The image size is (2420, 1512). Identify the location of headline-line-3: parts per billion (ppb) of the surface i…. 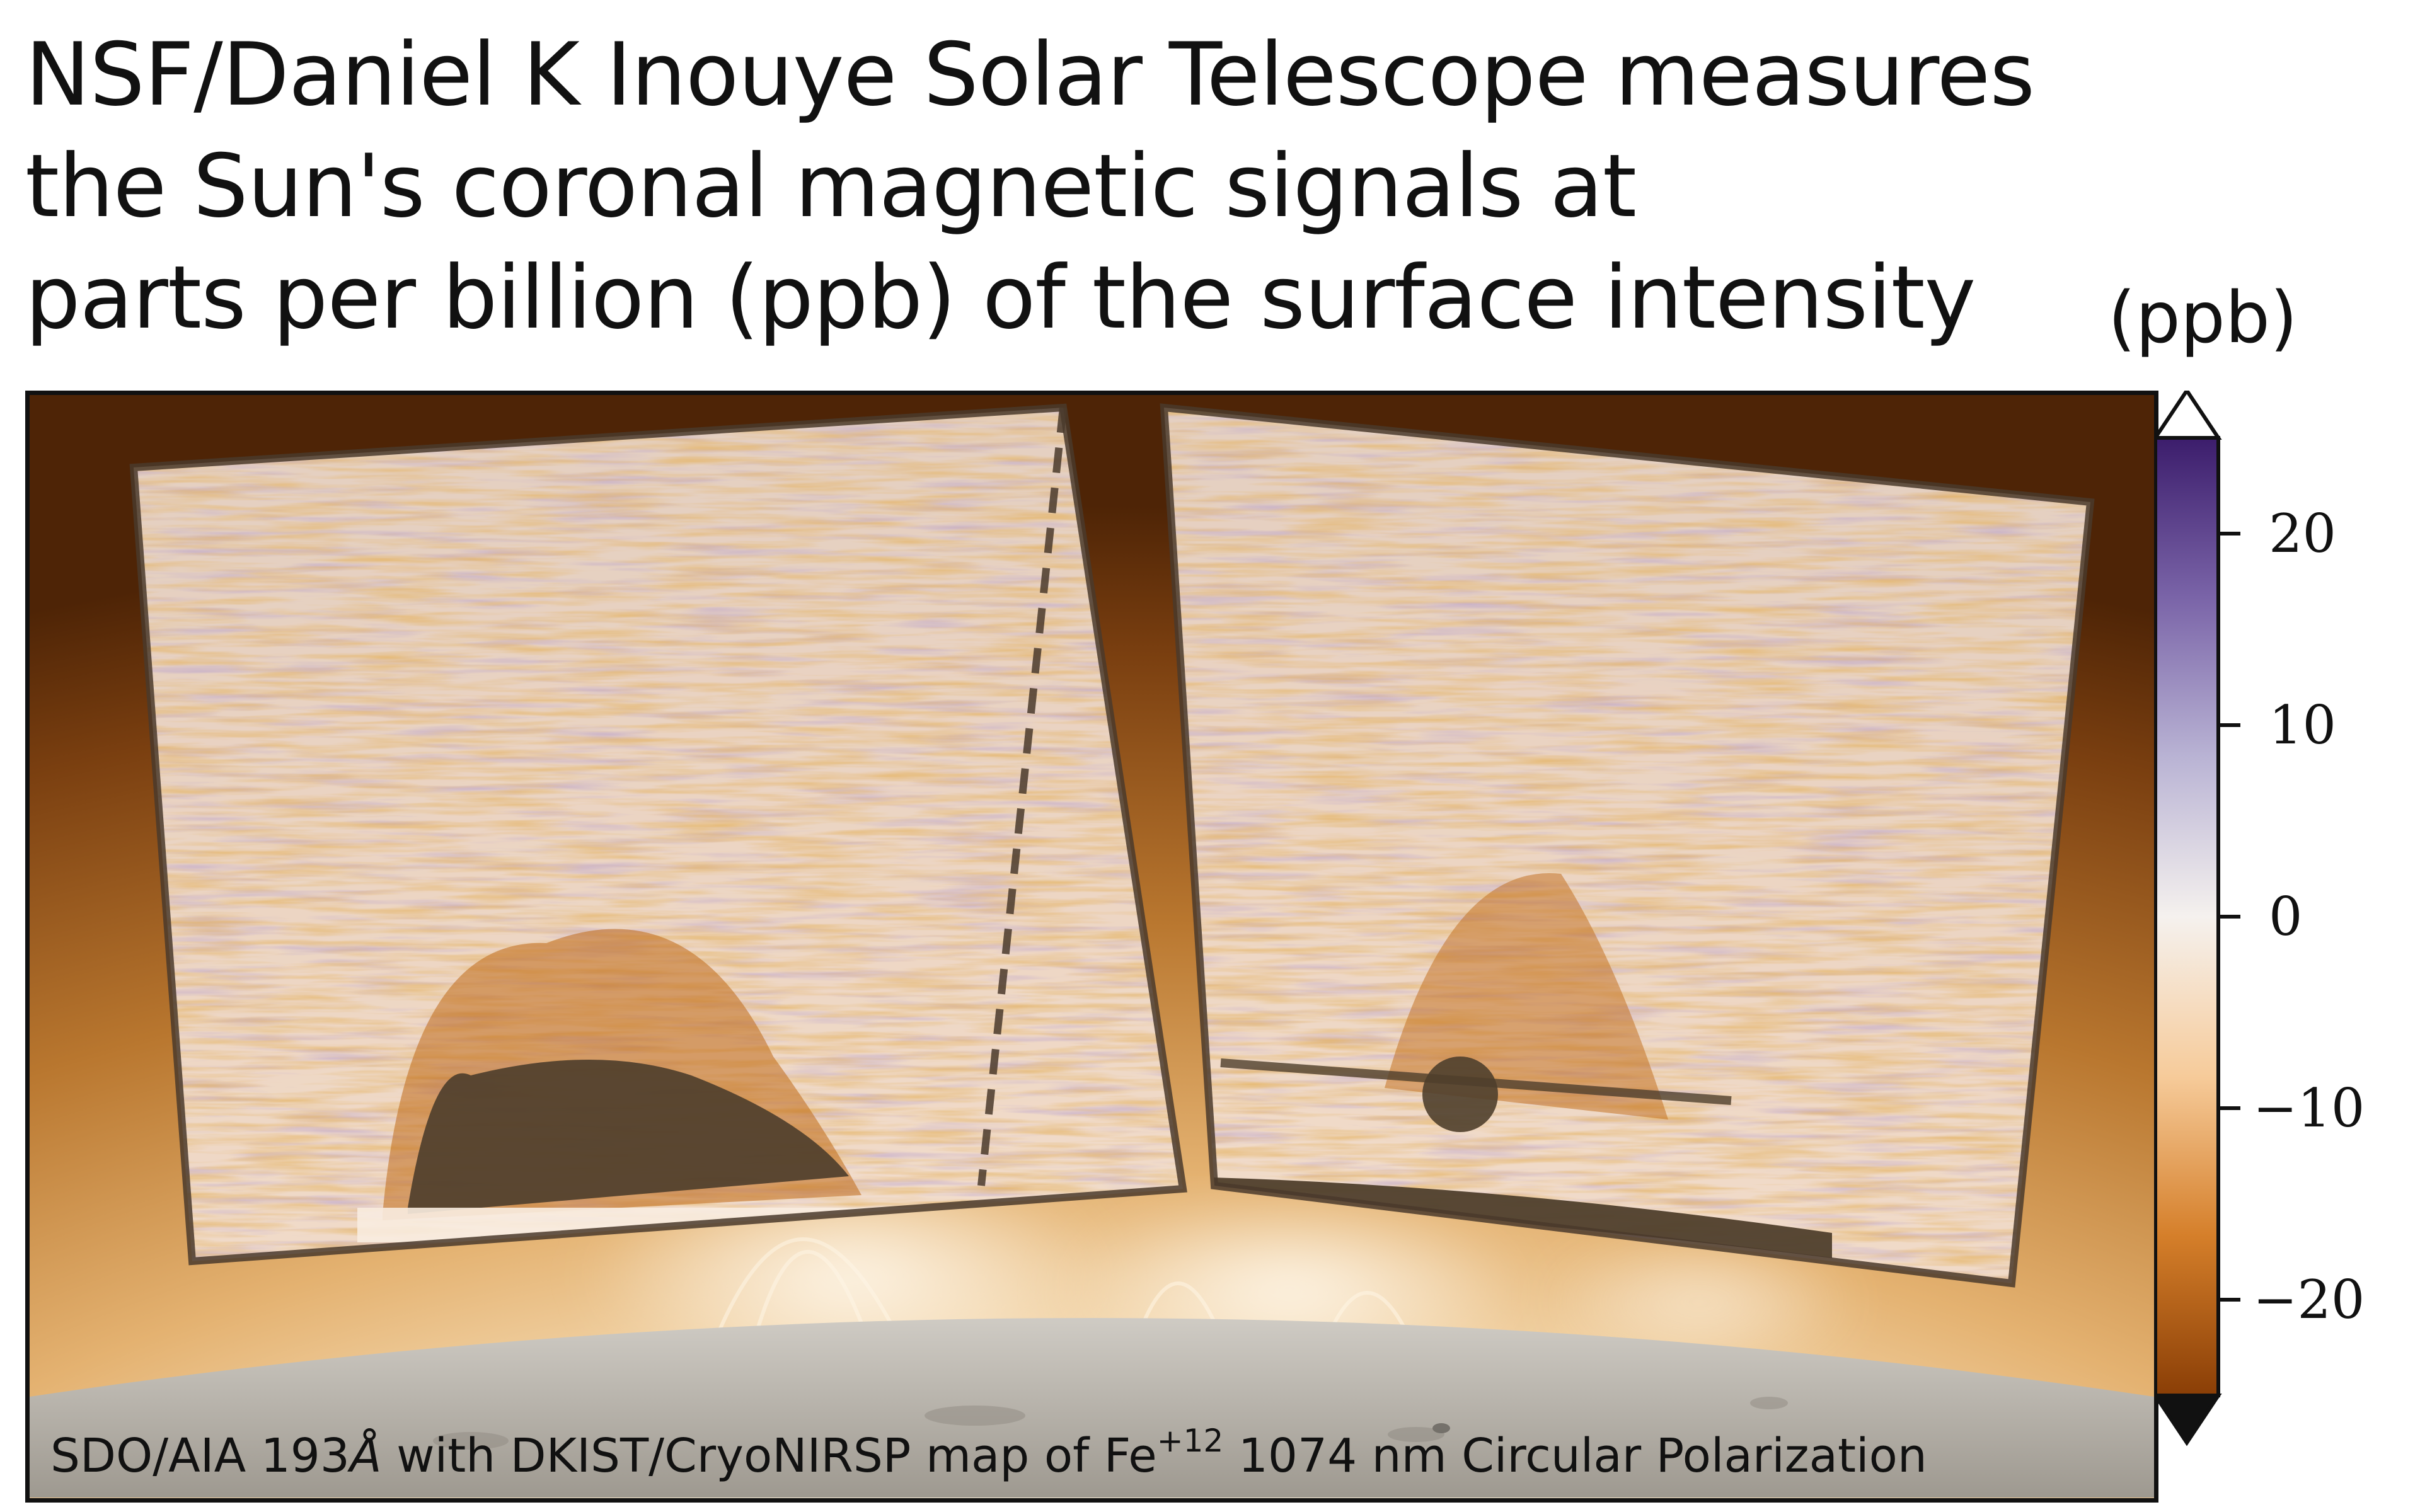
(1000, 297).